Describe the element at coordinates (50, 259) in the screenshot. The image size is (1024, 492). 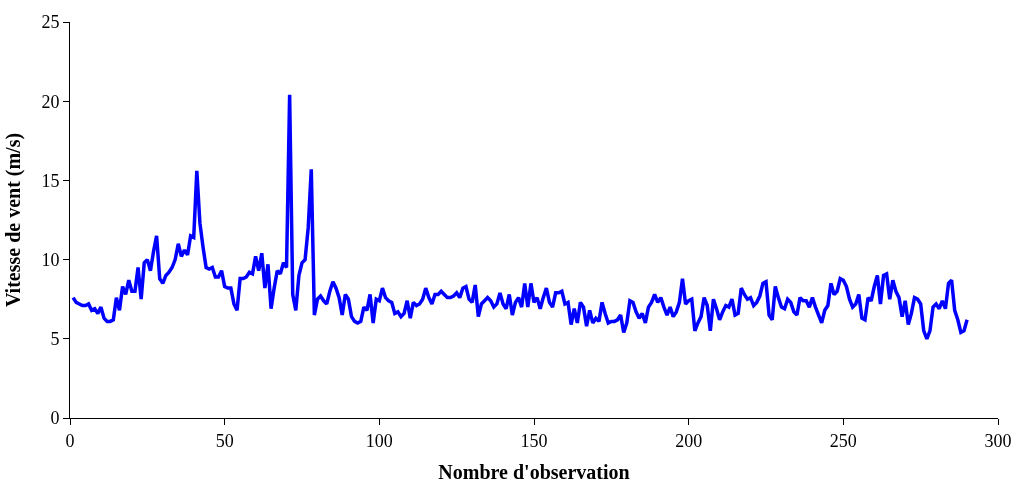
I see `y-tick-label: 10` at that location.